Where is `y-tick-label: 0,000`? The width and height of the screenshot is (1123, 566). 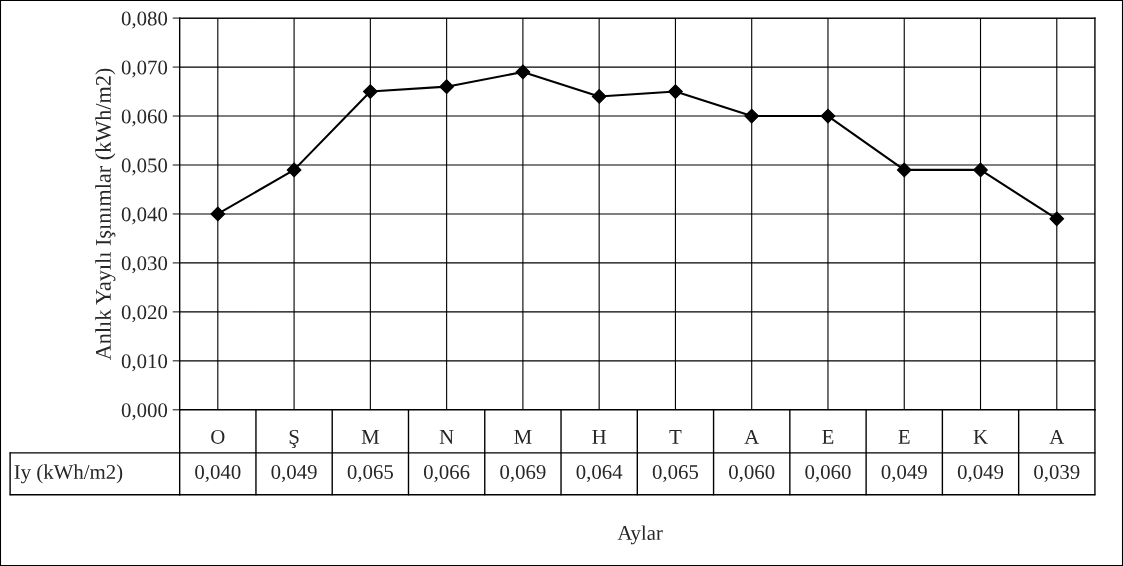
y-tick-label: 0,000 is located at coordinates (144, 412).